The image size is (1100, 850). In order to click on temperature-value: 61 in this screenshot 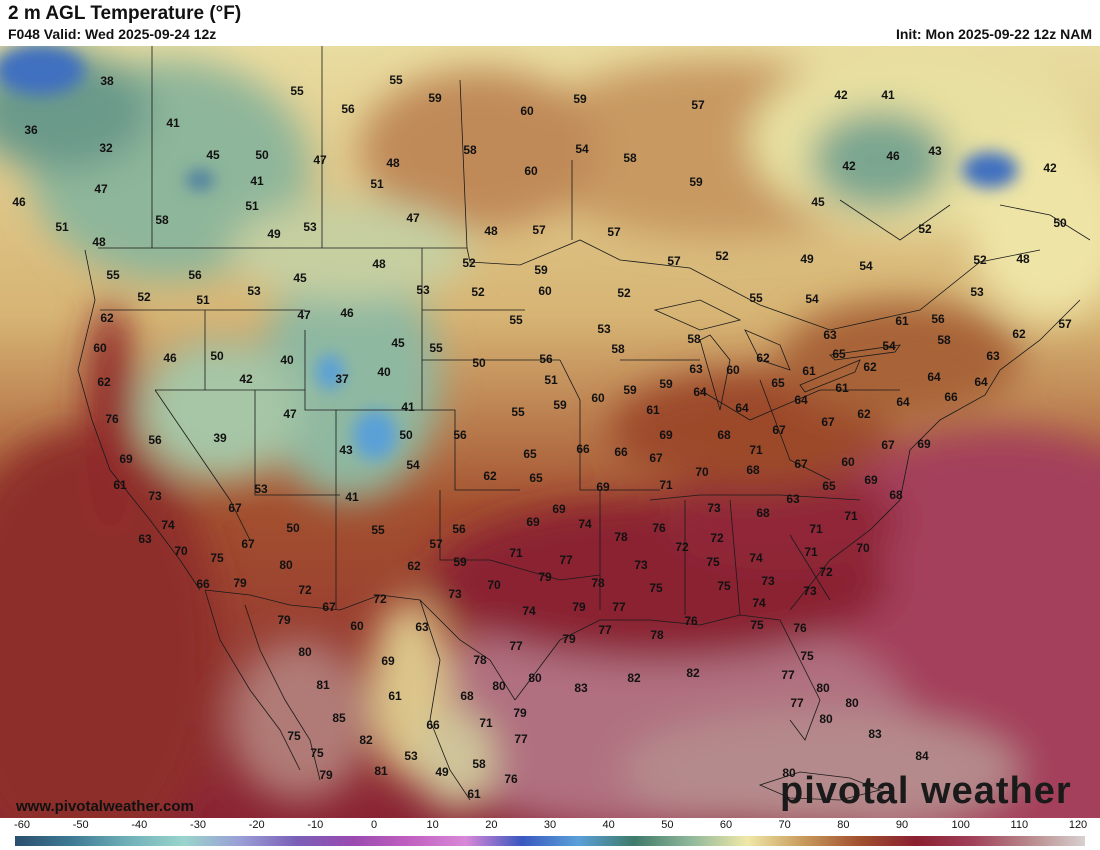, I will do `click(474, 794)`.